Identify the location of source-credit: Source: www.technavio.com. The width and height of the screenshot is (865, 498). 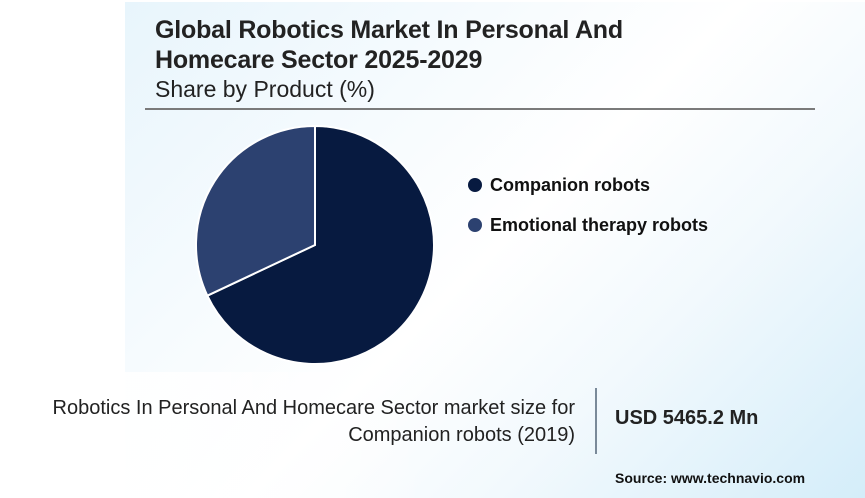
(710, 478).